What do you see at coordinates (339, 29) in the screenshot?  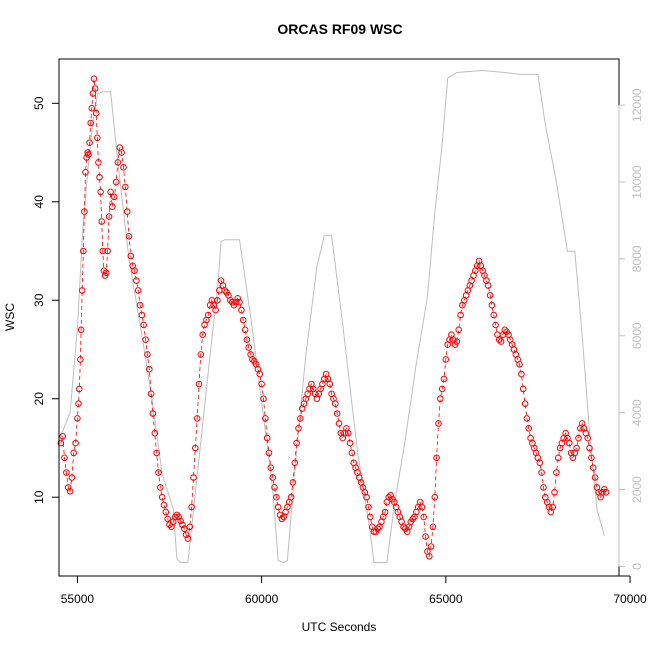 I see `chart-title: ORCAS RF09 WSC` at bounding box center [339, 29].